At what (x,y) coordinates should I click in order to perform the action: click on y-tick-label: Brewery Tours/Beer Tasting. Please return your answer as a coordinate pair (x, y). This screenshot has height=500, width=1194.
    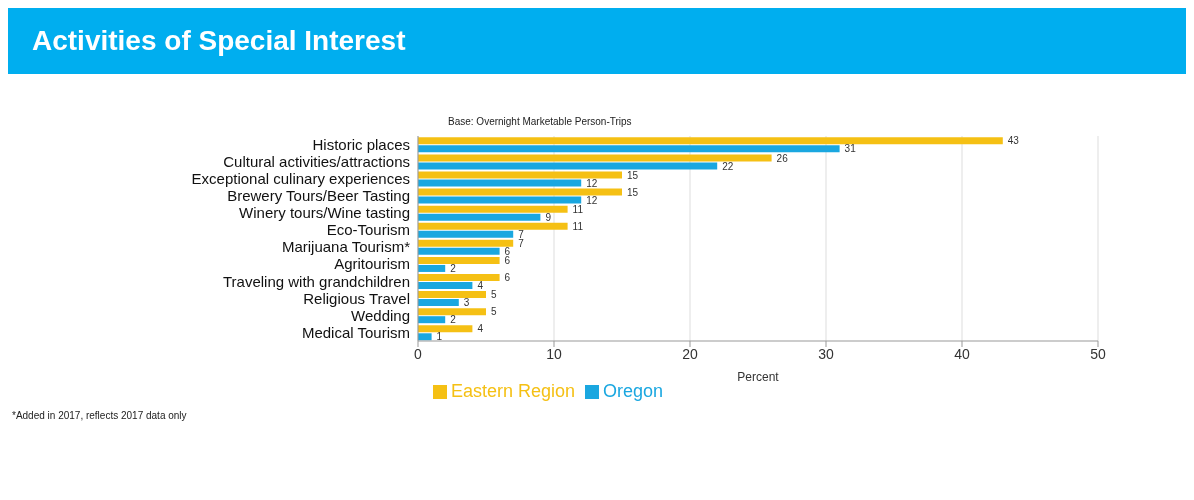
    Looking at the image, I should click on (318, 196).